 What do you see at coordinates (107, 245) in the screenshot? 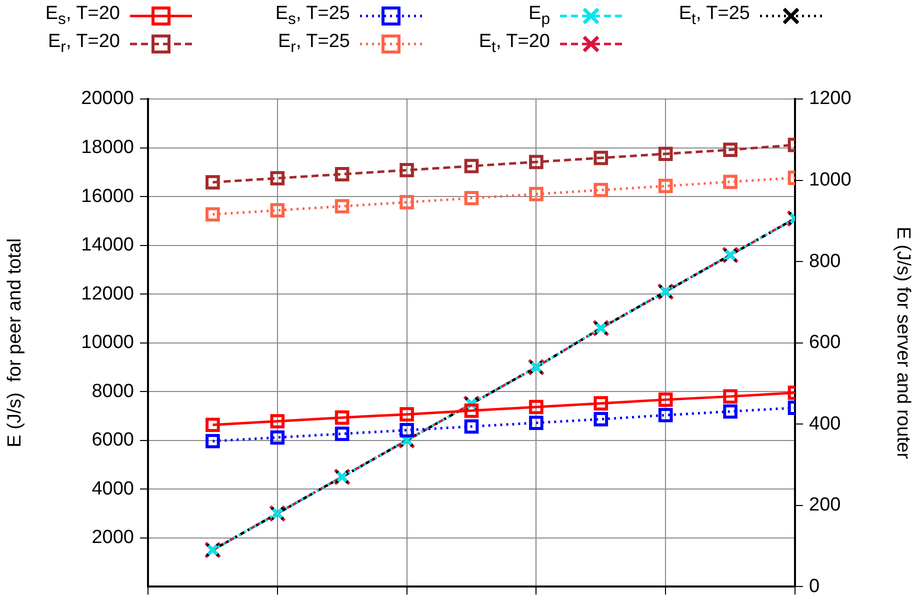
I see `y-tick-label: 14000` at bounding box center [107, 245].